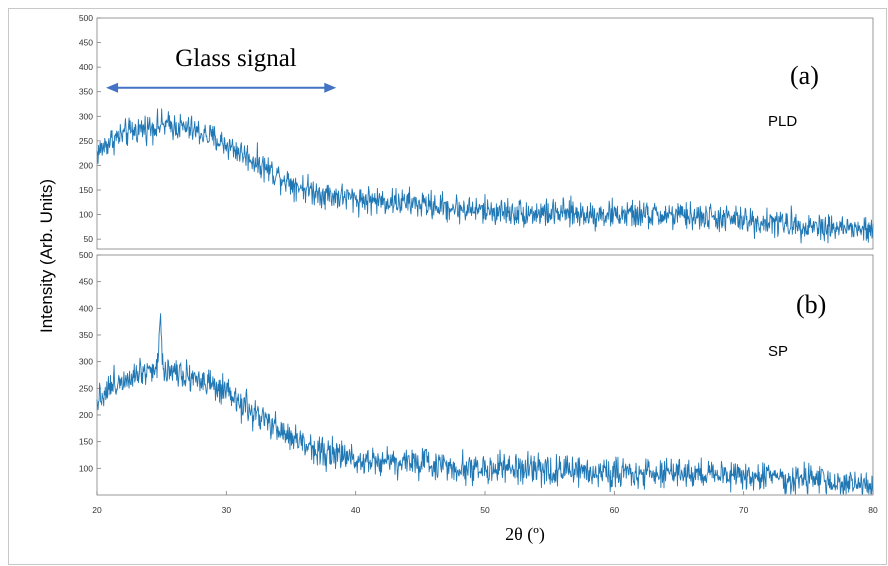 The width and height of the screenshot is (888, 566). I want to click on x-tick-label: 30, so click(227, 510).